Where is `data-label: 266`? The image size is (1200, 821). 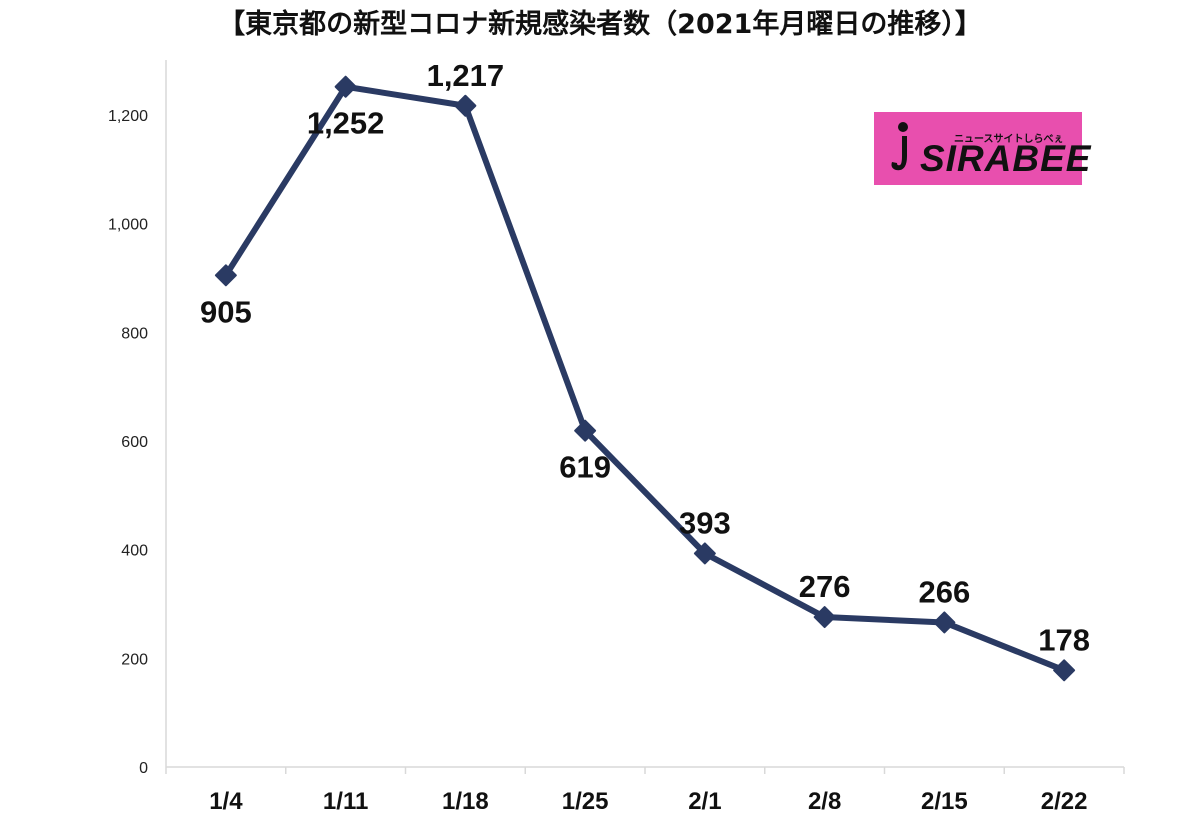
data-label: 266 is located at coordinates (945, 591).